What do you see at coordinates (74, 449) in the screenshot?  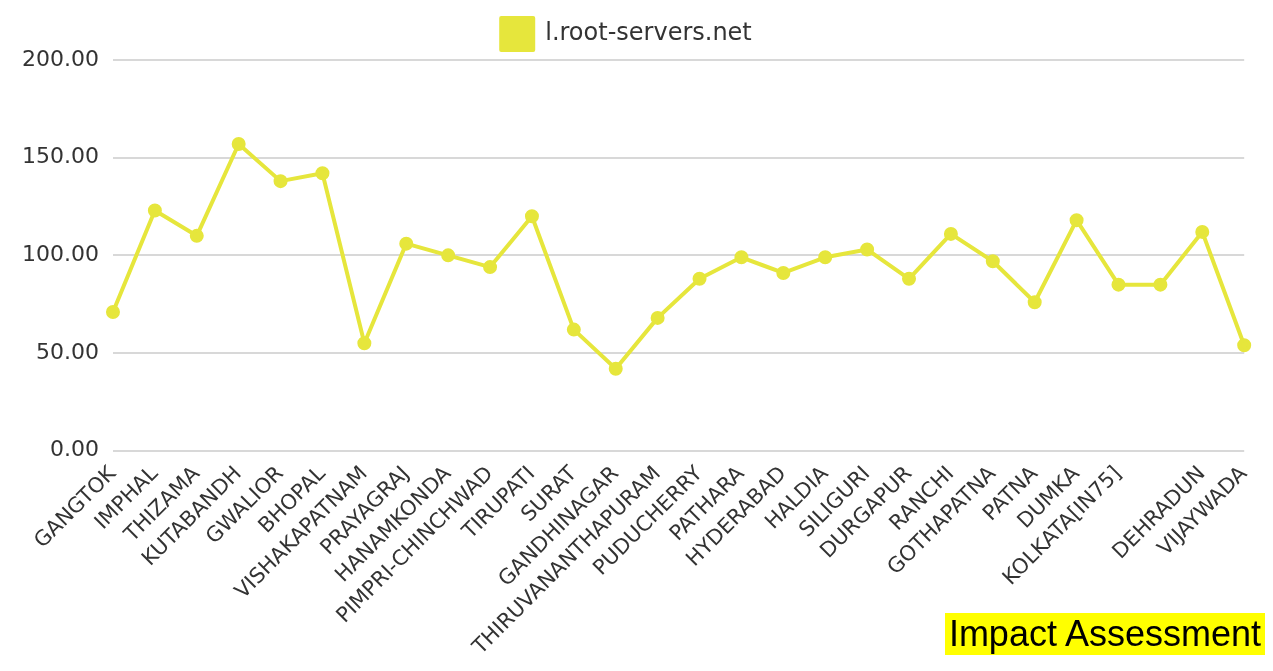 I see `y-tick-label: 0.00` at bounding box center [74, 449].